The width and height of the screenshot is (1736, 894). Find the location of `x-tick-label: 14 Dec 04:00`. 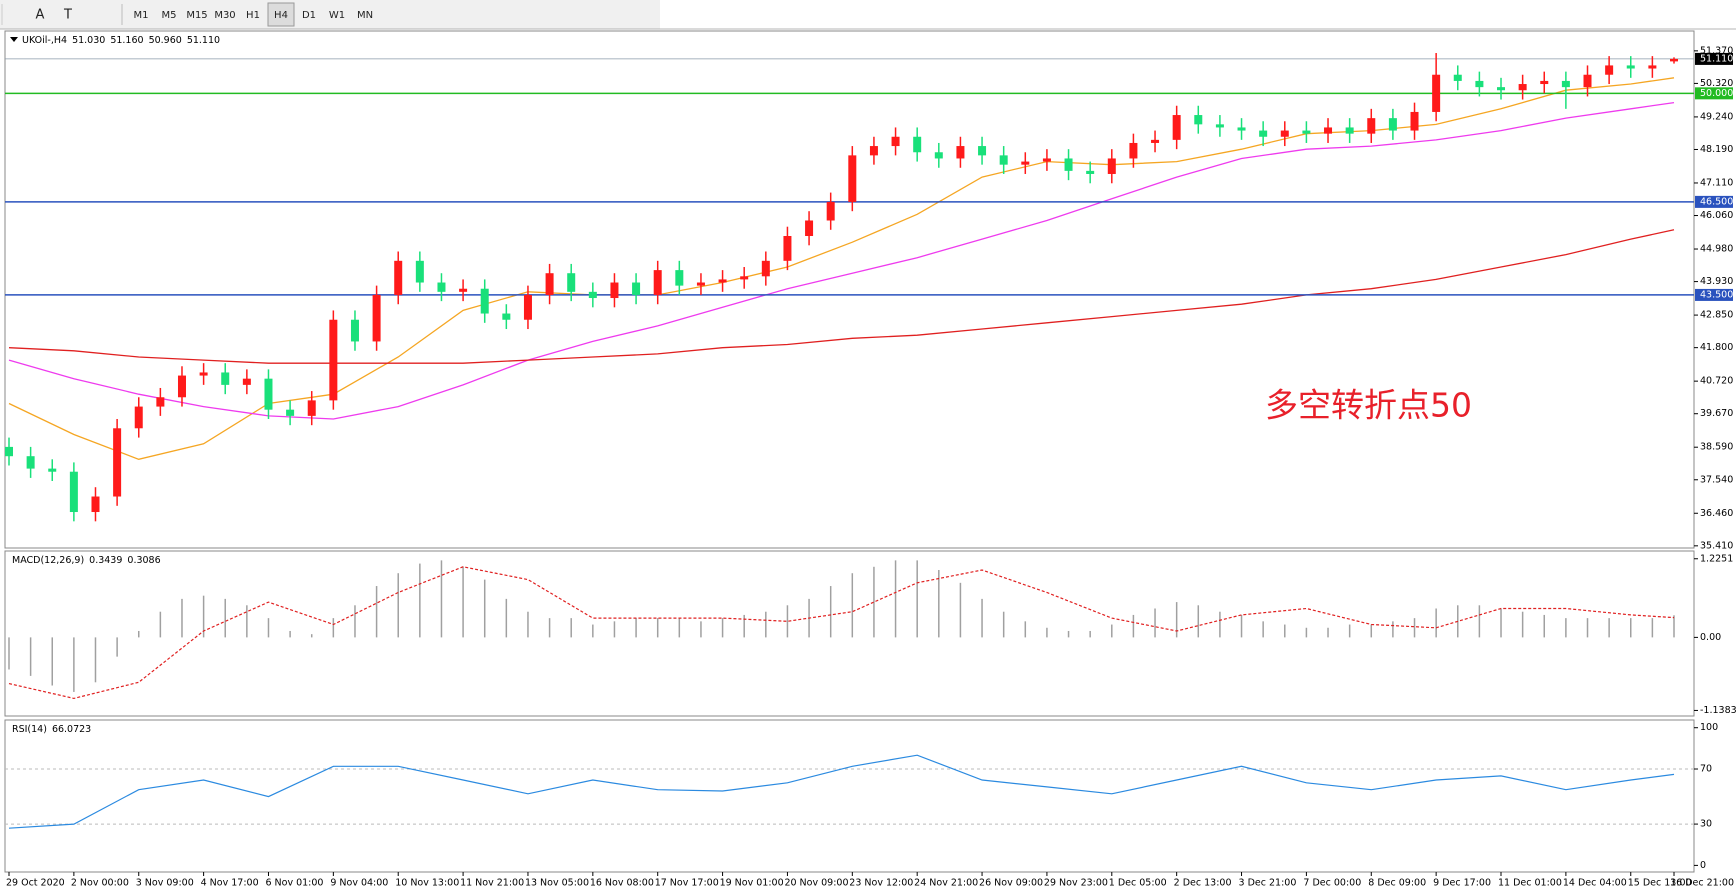

x-tick-label: 14 Dec 04:00 is located at coordinates (1595, 883).